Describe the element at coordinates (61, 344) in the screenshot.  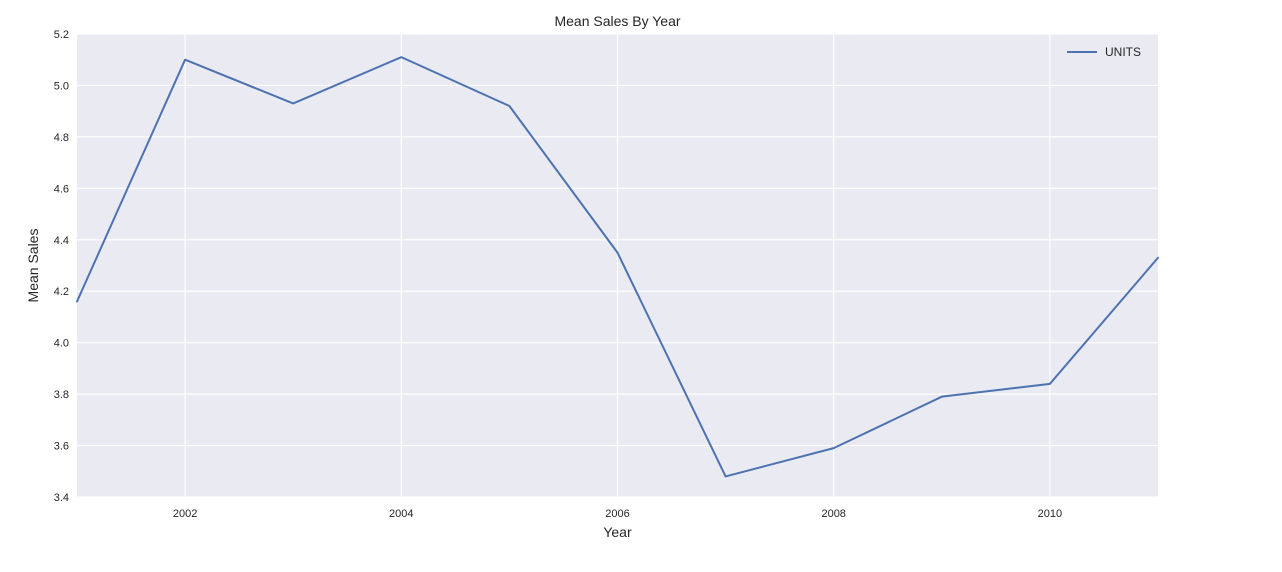
I see `y-tick-label: 4.0` at that location.